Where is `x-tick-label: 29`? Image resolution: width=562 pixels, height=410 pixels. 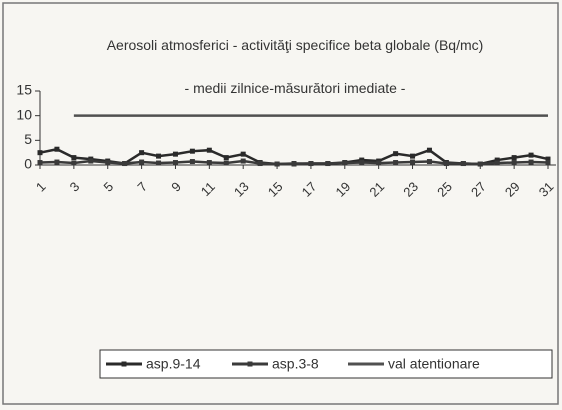 x-tick-label: 29 is located at coordinates (512, 189).